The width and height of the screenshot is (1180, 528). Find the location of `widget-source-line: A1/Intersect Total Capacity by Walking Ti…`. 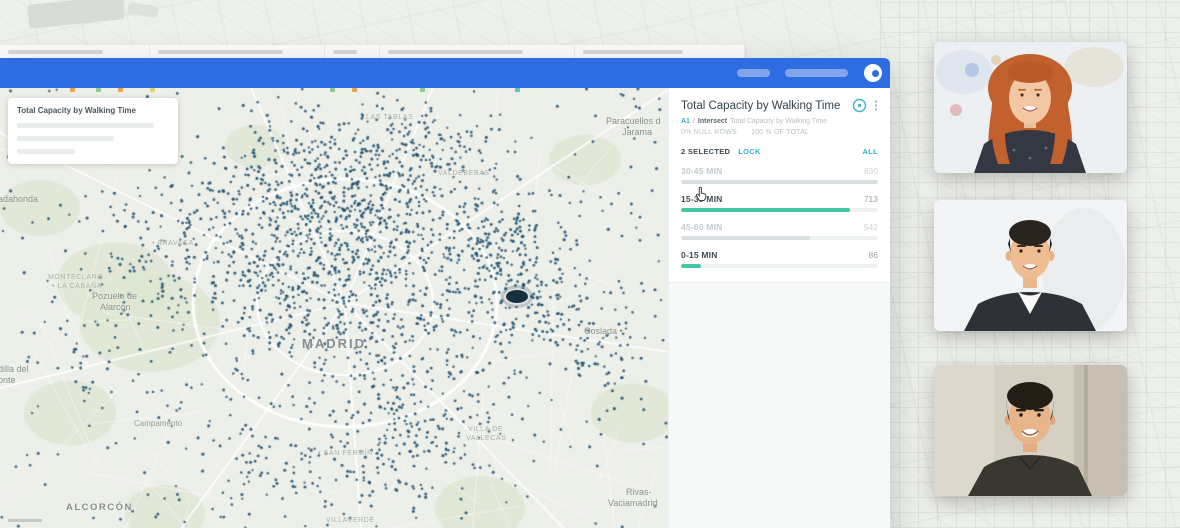

widget-source-line: A1/Intersect Total Capacity by Walking Ti… is located at coordinates (779, 121).